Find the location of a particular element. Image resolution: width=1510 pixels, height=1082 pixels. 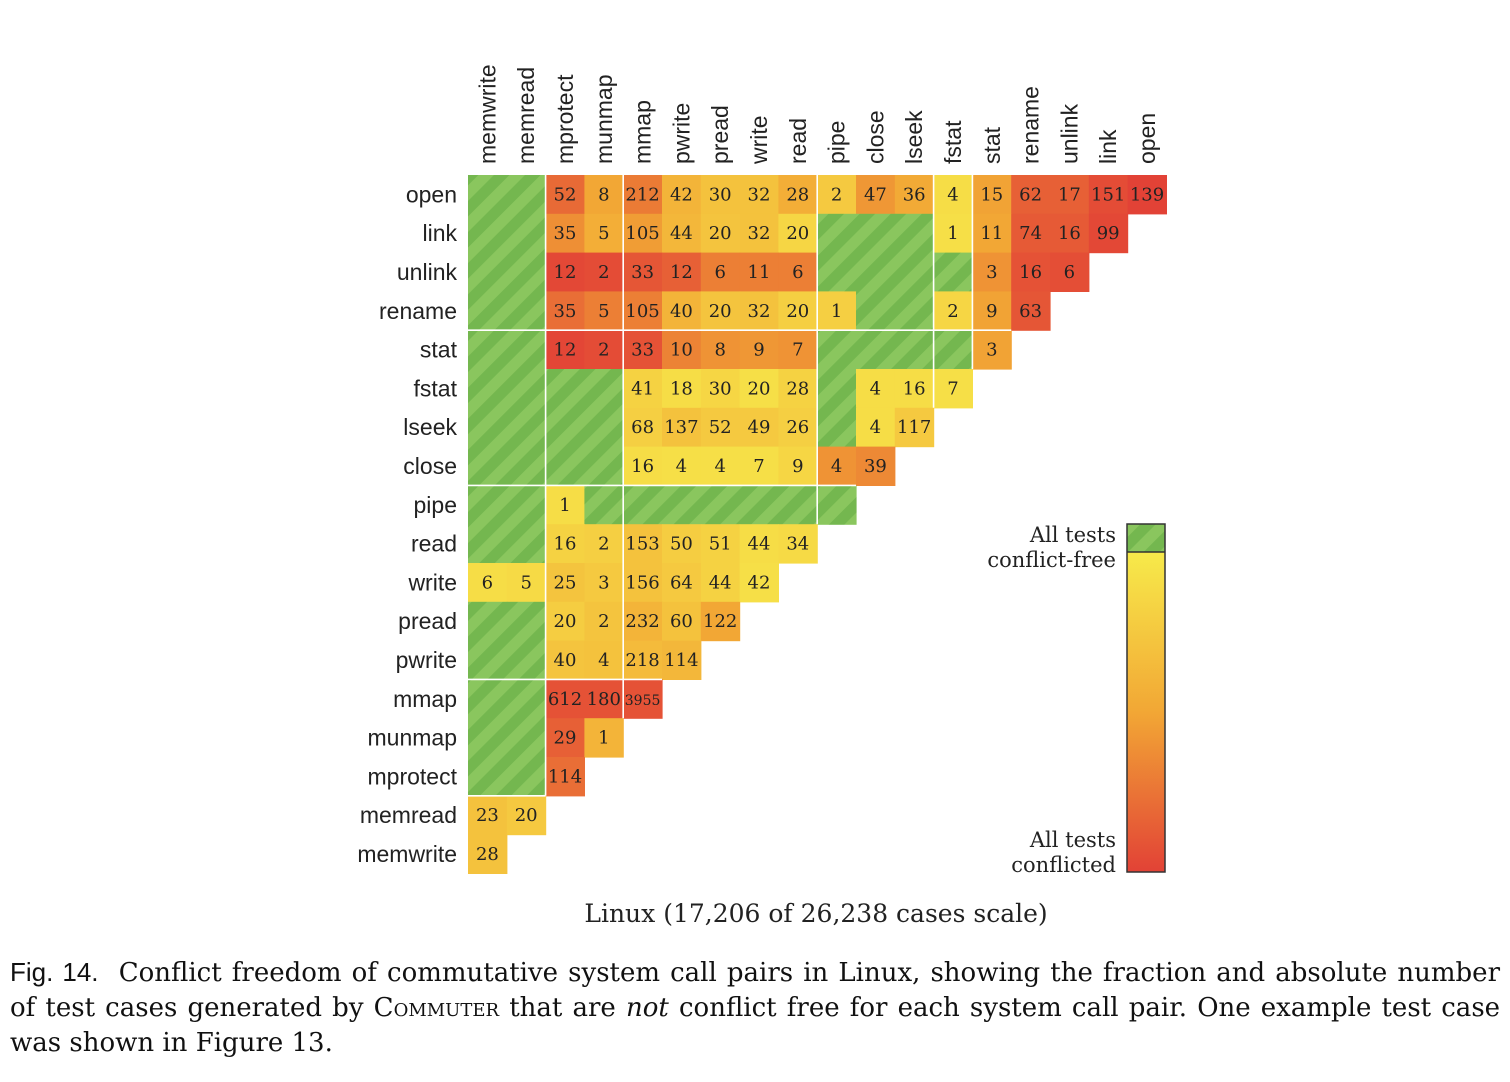

cell-value-open-rename: 62 is located at coordinates (1030, 194).